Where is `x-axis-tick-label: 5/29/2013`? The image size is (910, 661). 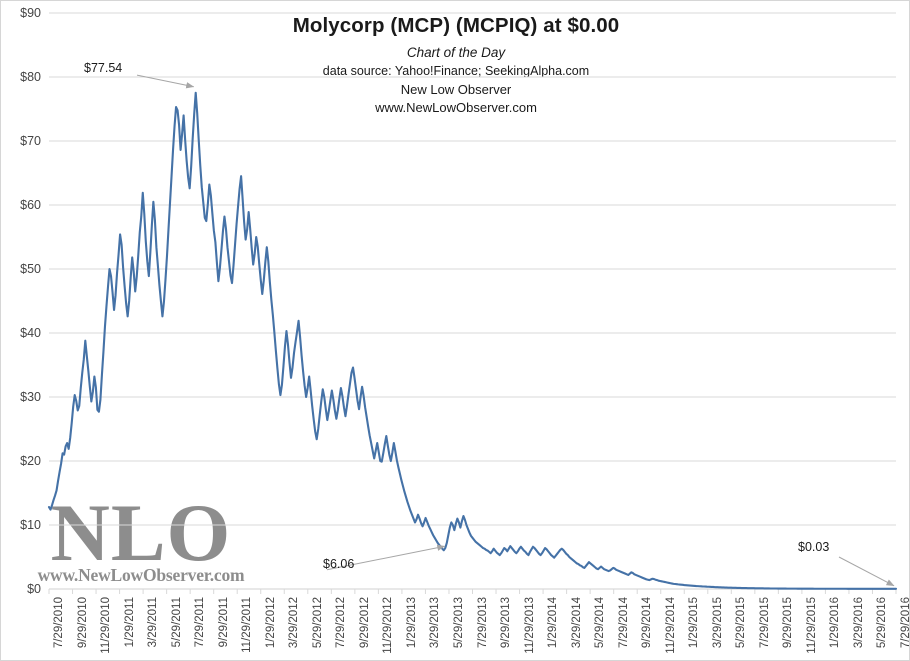
x-axis-tick-label: 5/29/2013 is located at coordinates (458, 623).